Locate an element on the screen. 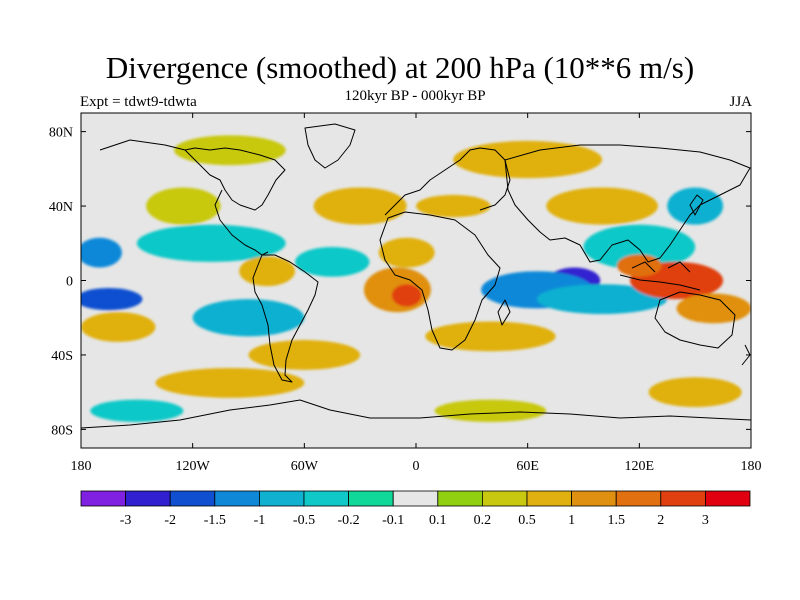 This screenshot has height=600, width=800. coast-central-america is located at coordinates (241, 222).